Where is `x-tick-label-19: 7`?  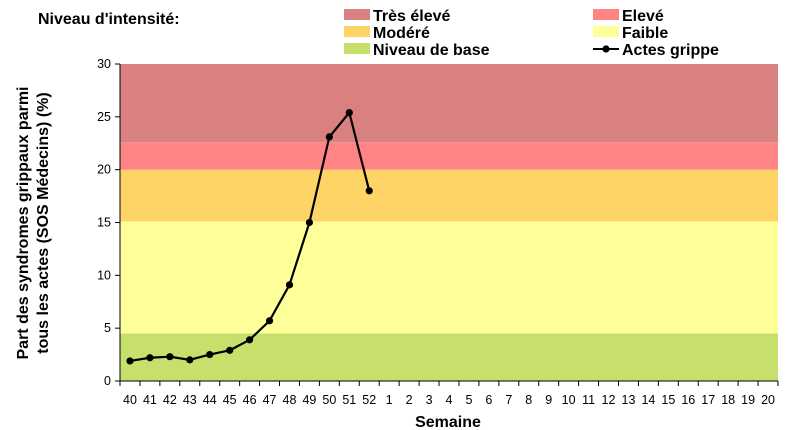
x-tick-label-19: 7 is located at coordinates (508, 400).